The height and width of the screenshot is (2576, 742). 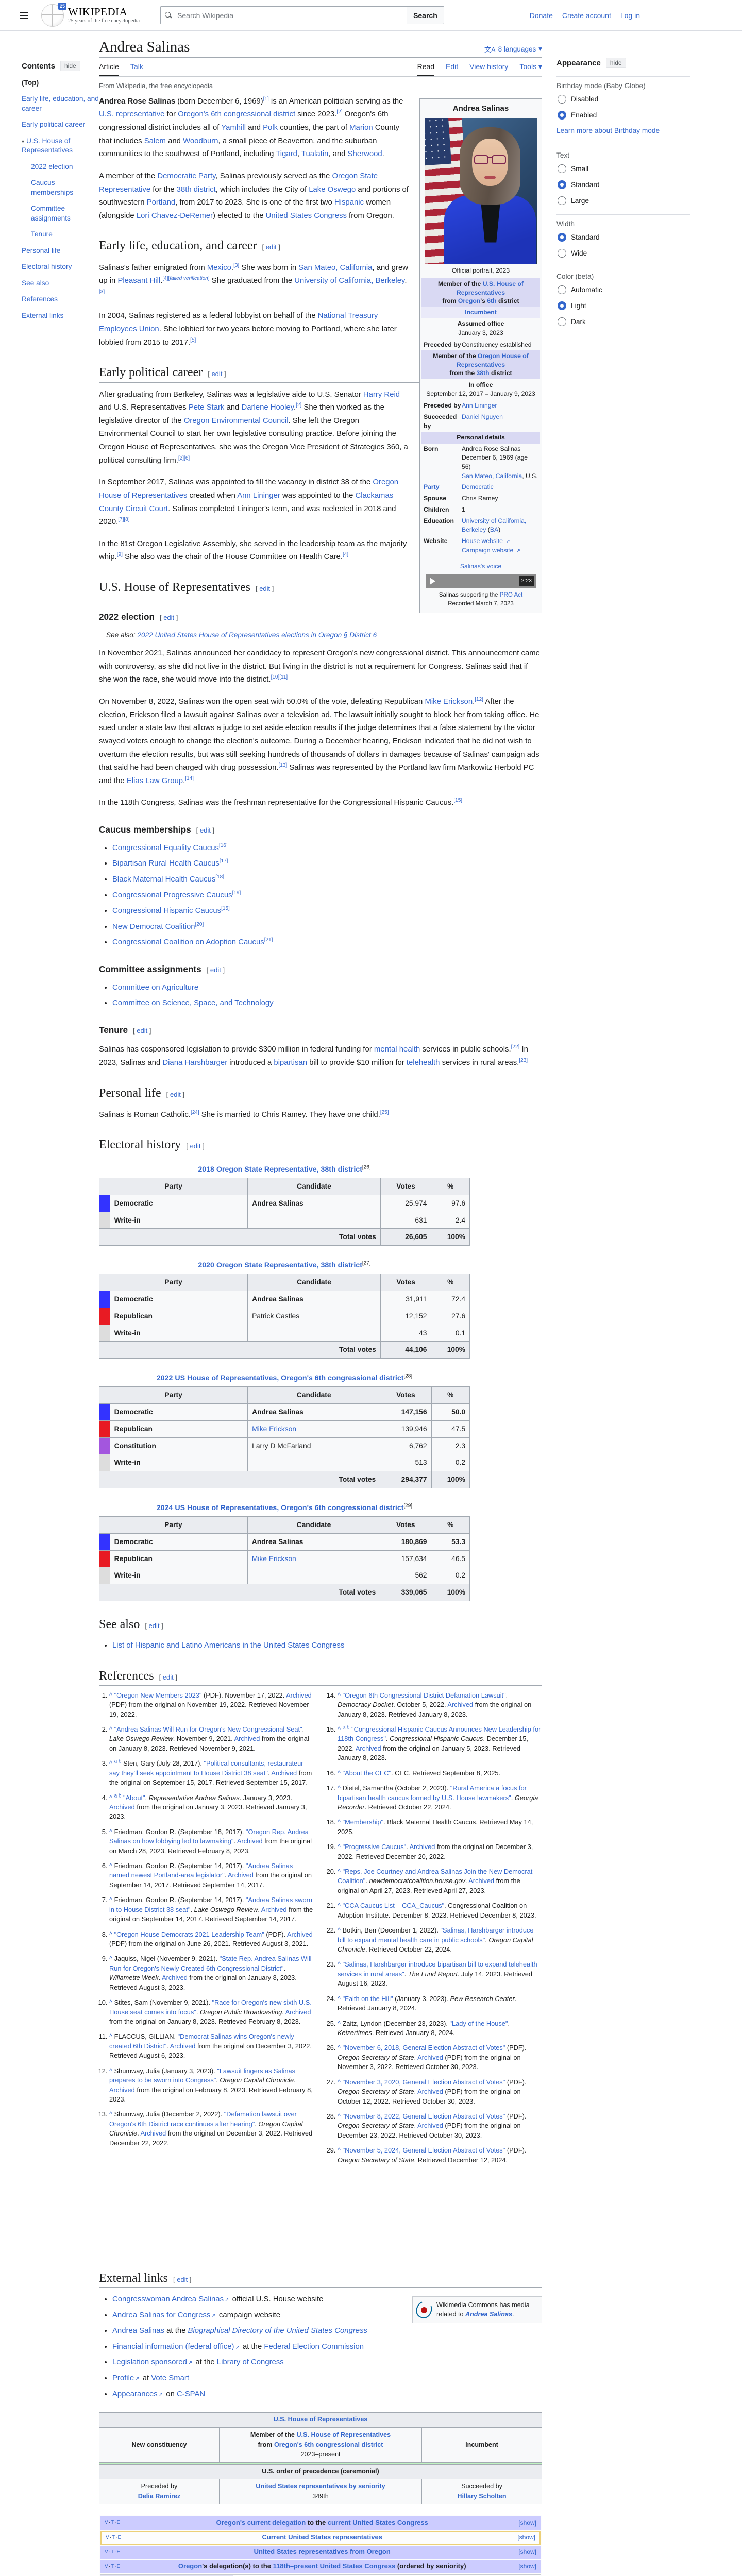 I want to click on link: "About the CEC", so click(x=367, y=1773).